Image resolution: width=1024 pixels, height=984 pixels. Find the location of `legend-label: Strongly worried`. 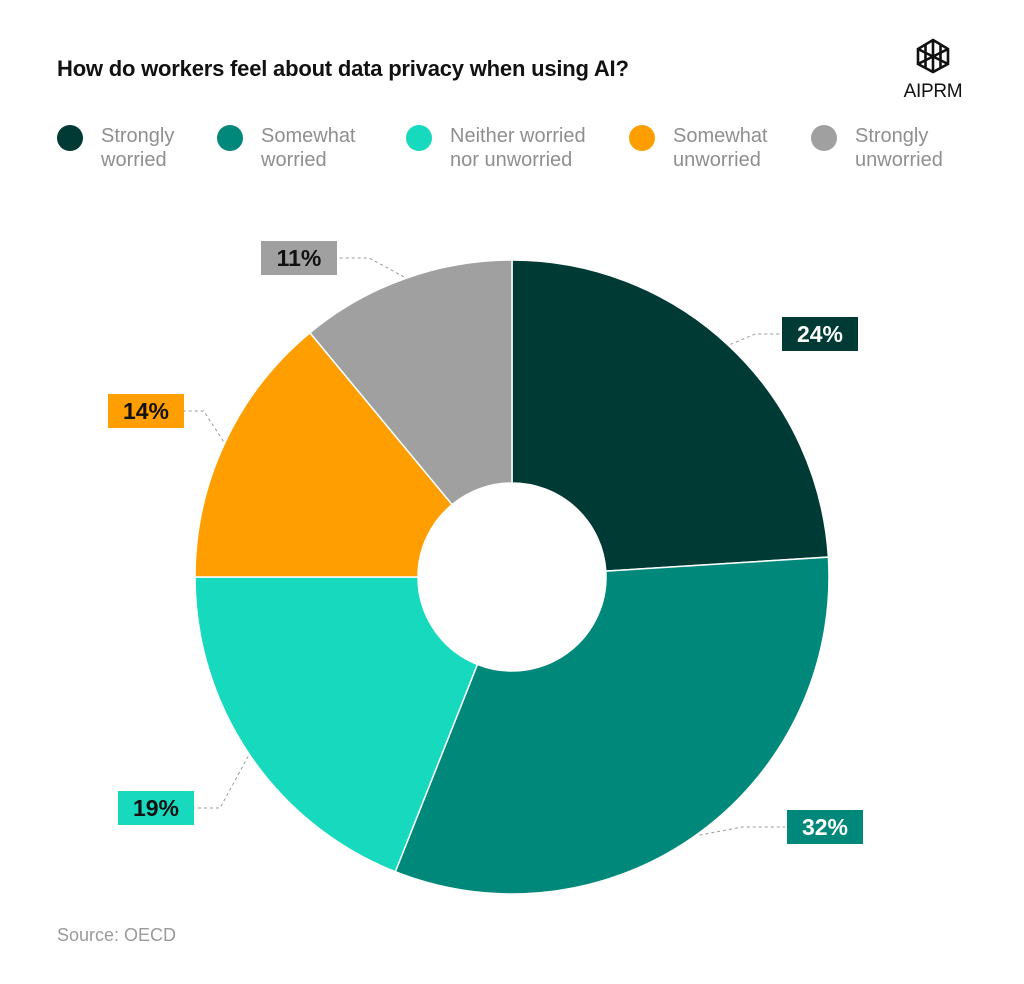

legend-label: Strongly worried is located at coordinates (138, 148).